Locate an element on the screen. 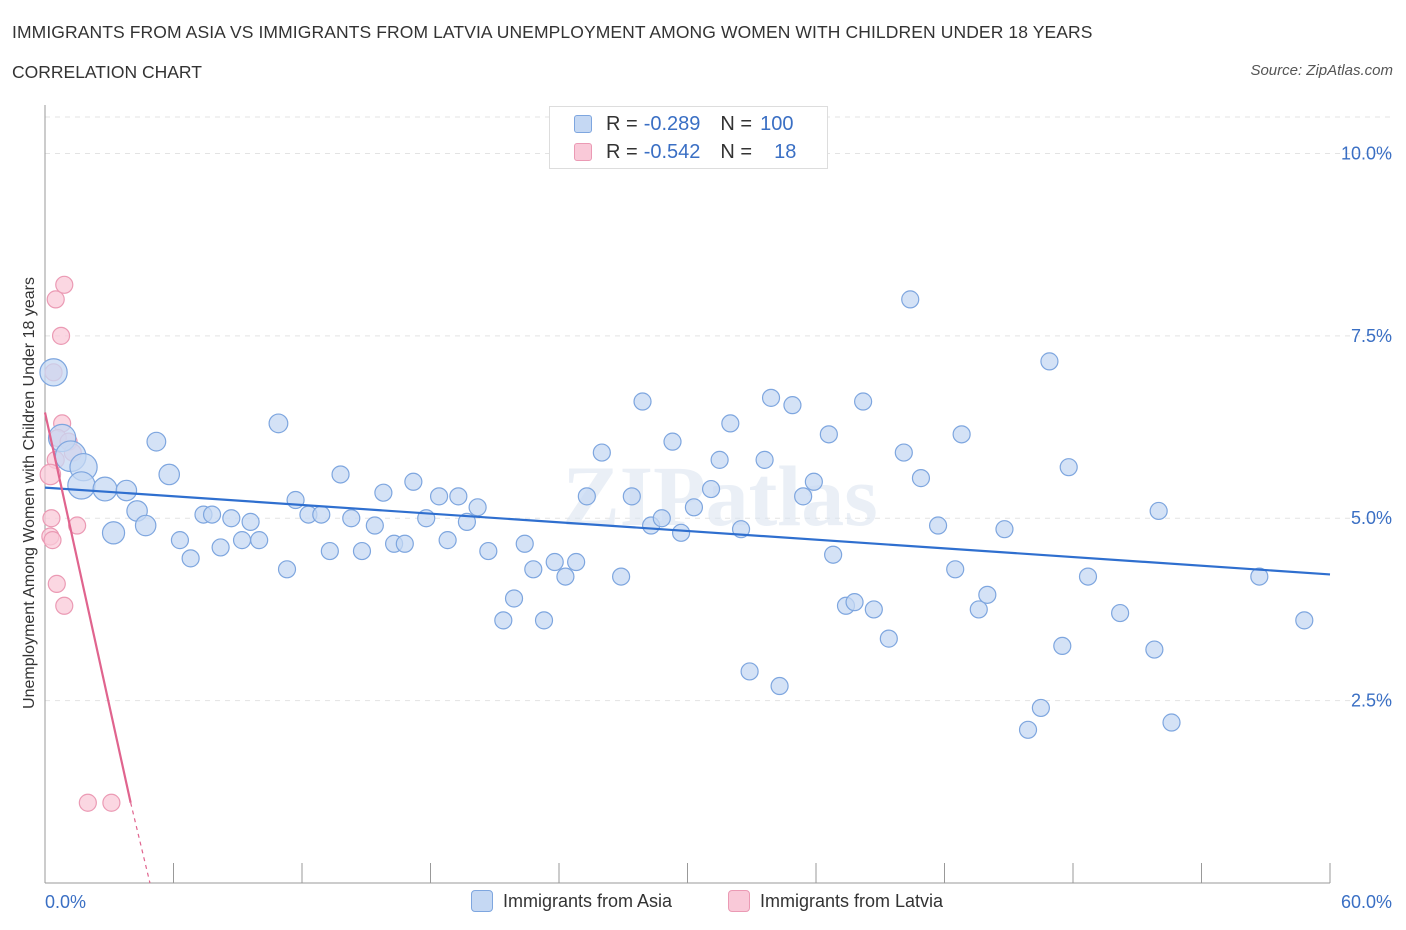  asia-trend-line is located at coordinates (687, 531).